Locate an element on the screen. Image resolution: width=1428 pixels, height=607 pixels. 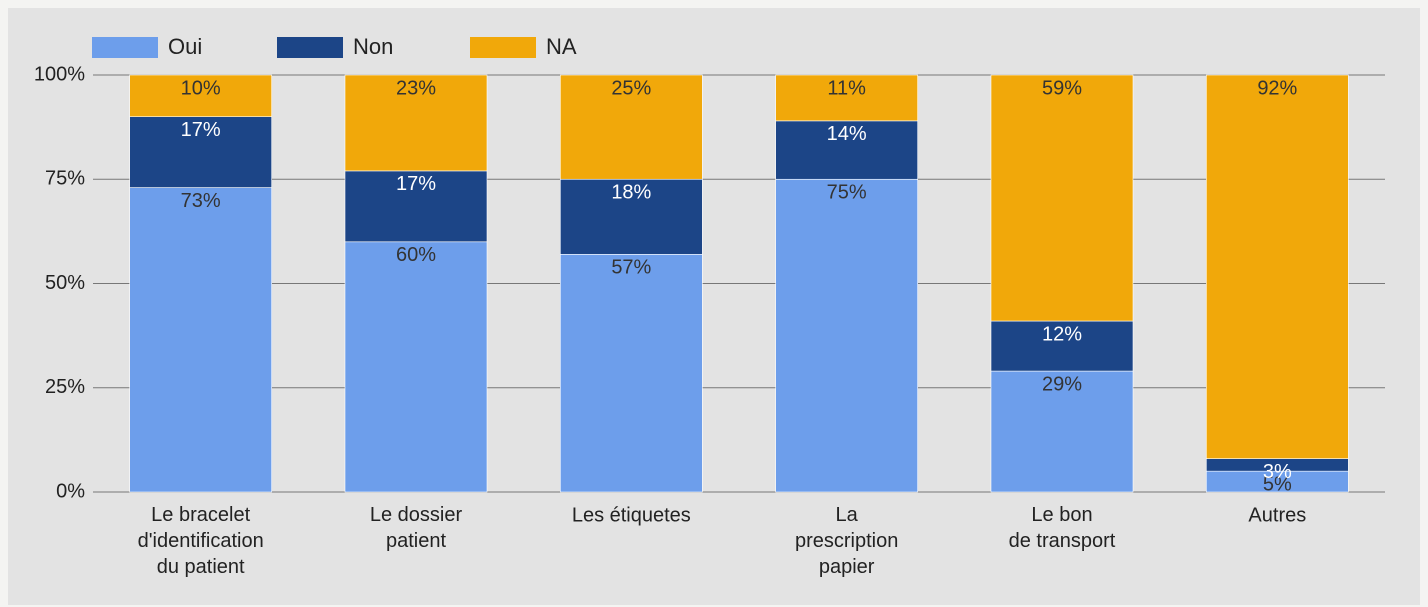
x-tick-label: La prescription papier is located at coordinates (846, 541).